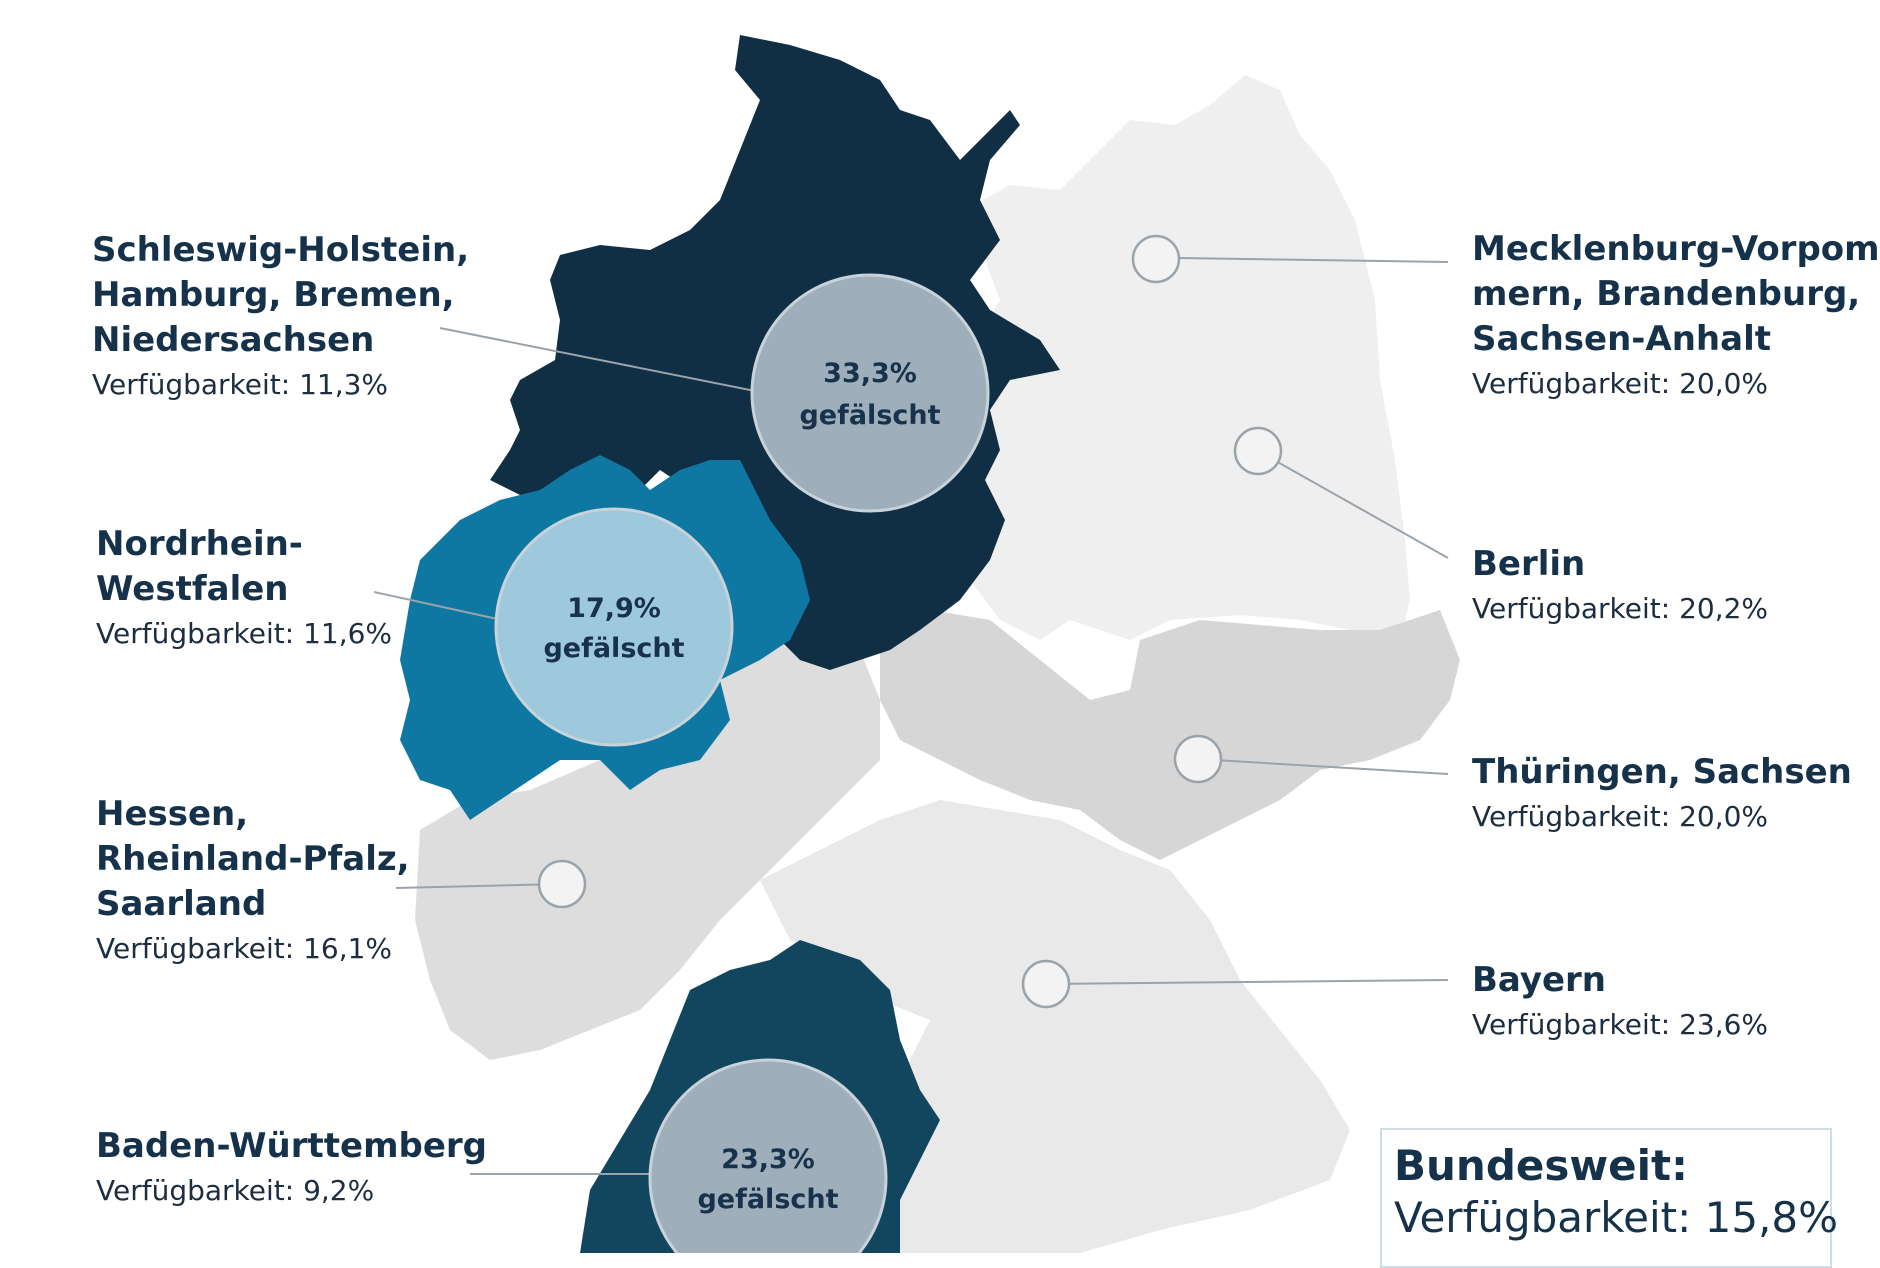 The width and height of the screenshot is (1880, 1268). Describe the element at coordinates (1323, 766) in the screenshot. I see `leader-line-thueringen` at that location.